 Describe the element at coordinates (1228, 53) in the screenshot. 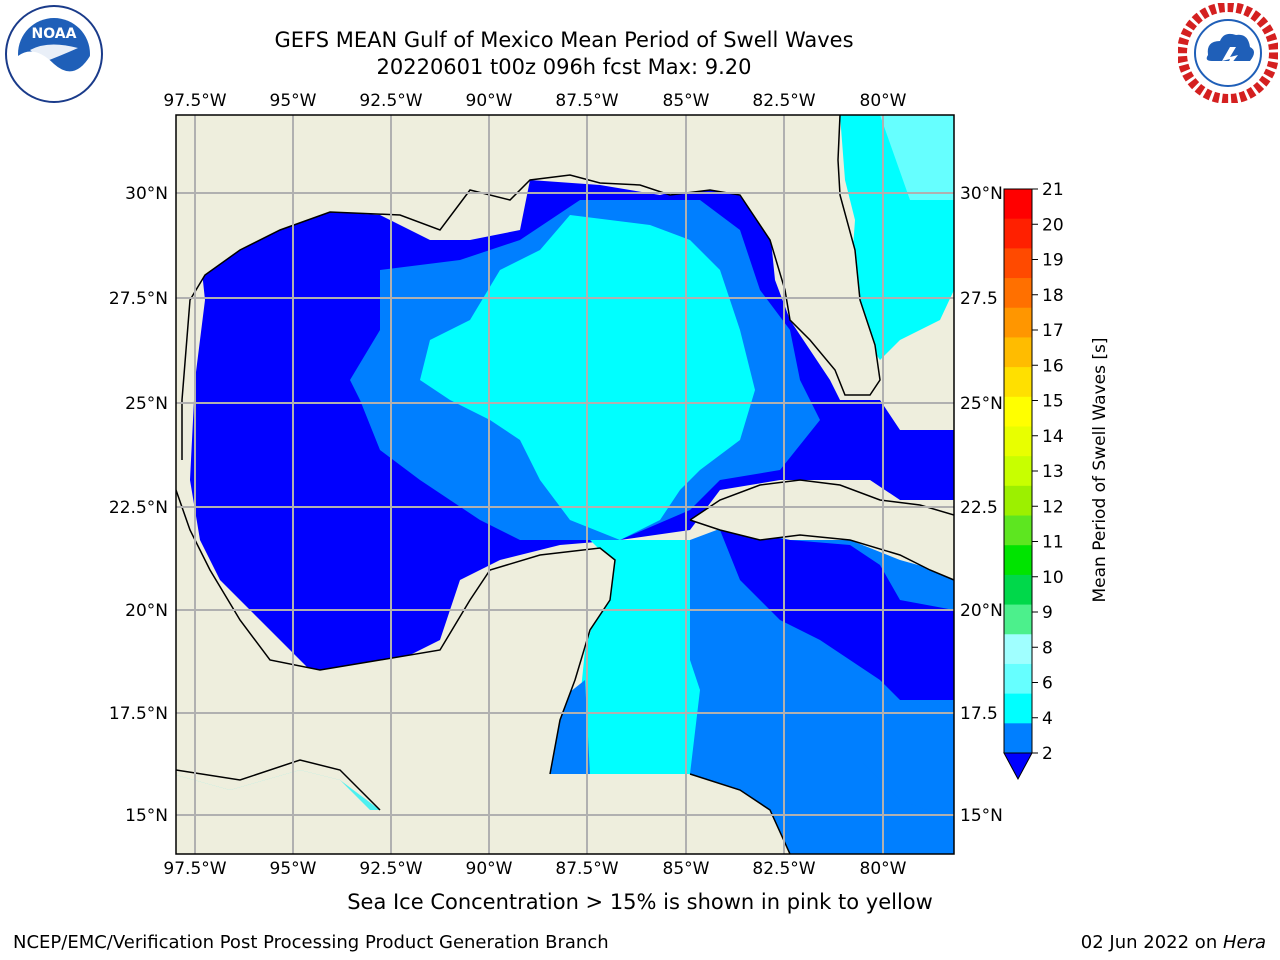

I see `nws-logo` at that location.